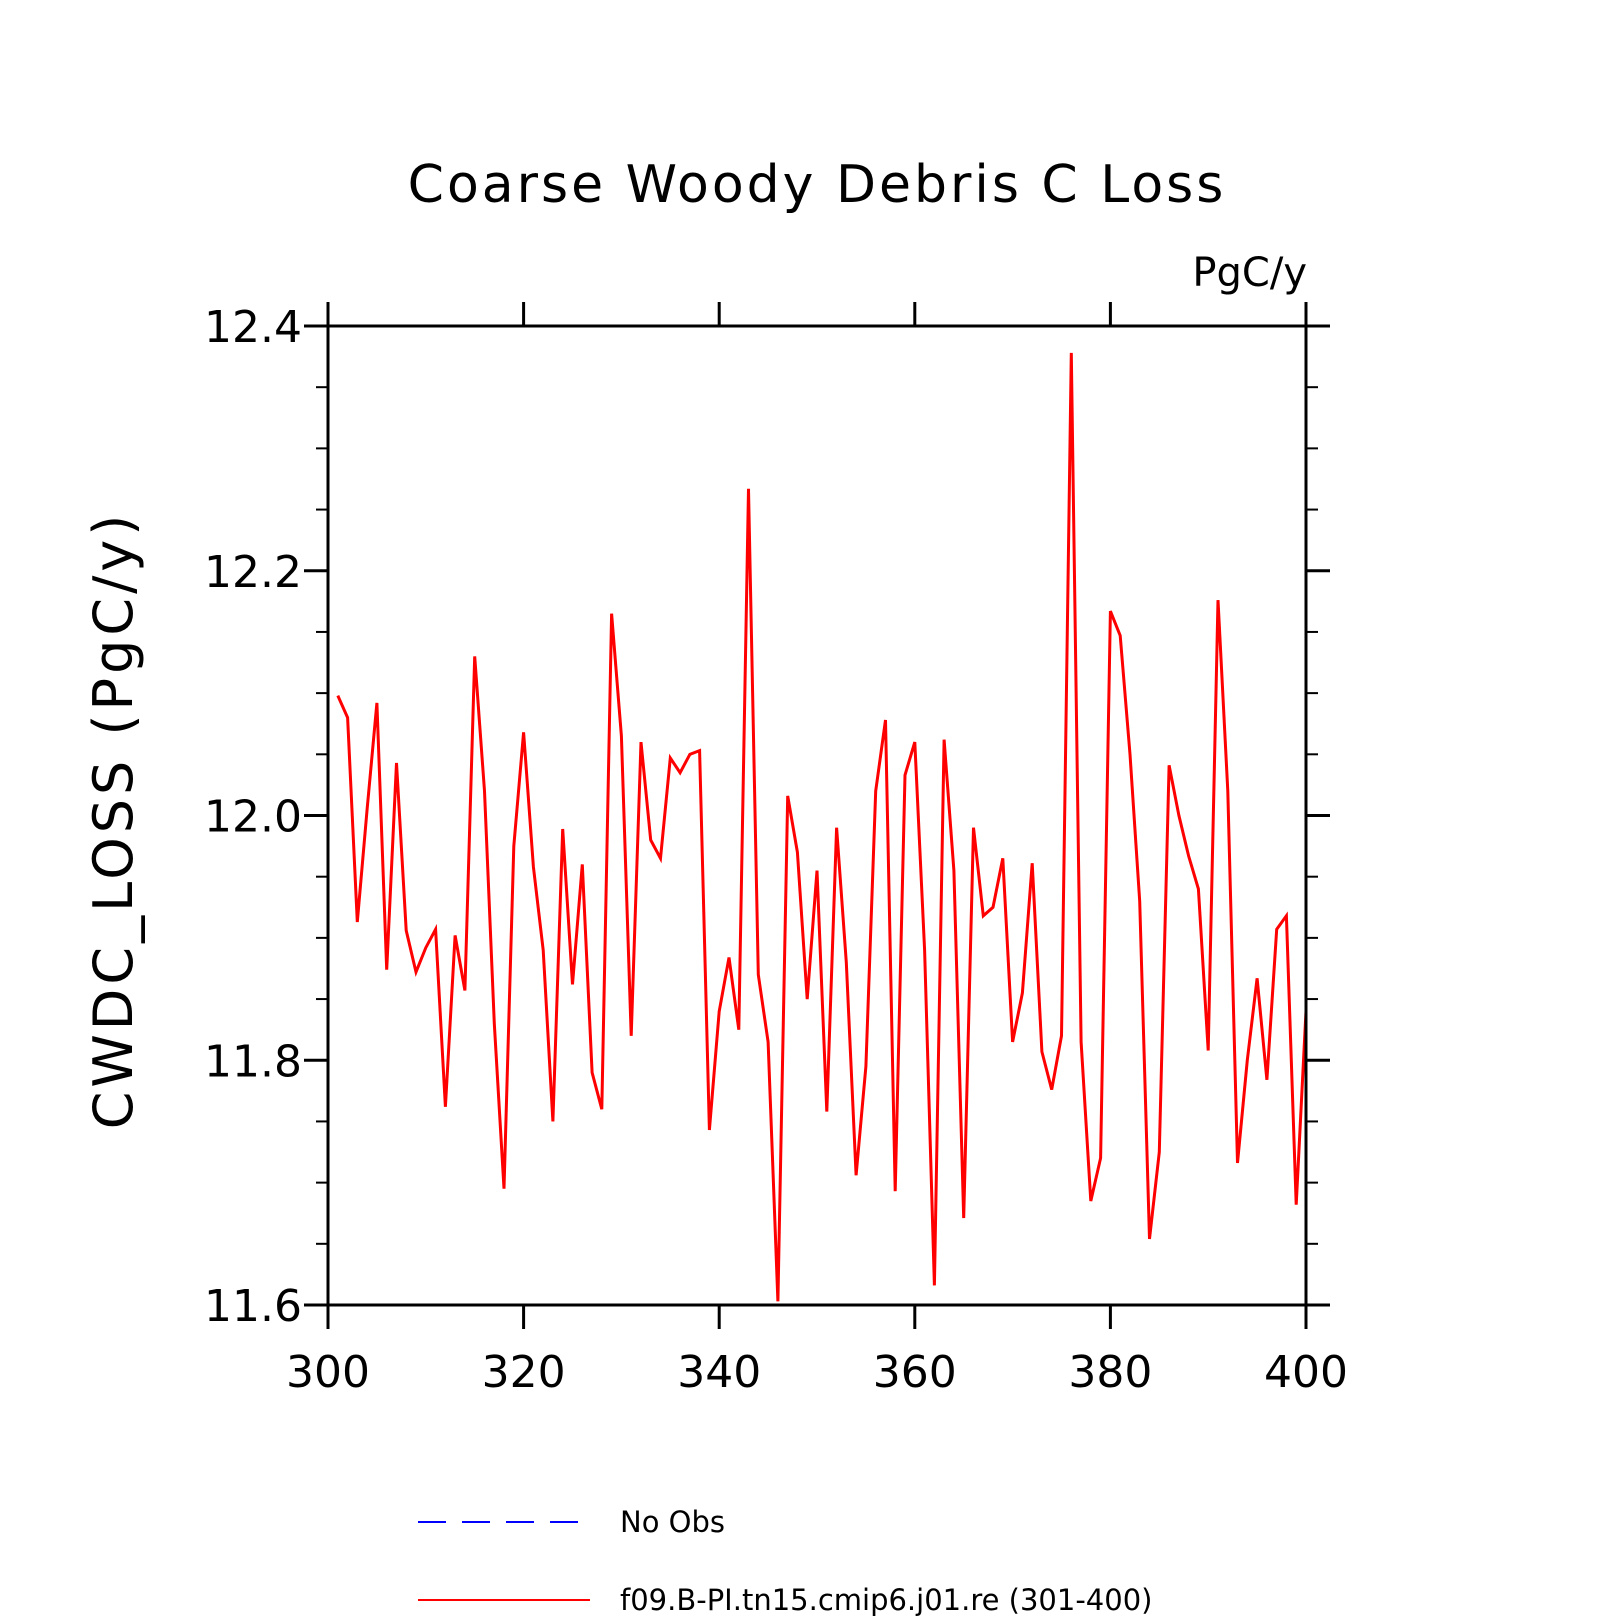  What do you see at coordinates (253, 1306) in the screenshot?
I see `y-tick-label: 11.6` at bounding box center [253, 1306].